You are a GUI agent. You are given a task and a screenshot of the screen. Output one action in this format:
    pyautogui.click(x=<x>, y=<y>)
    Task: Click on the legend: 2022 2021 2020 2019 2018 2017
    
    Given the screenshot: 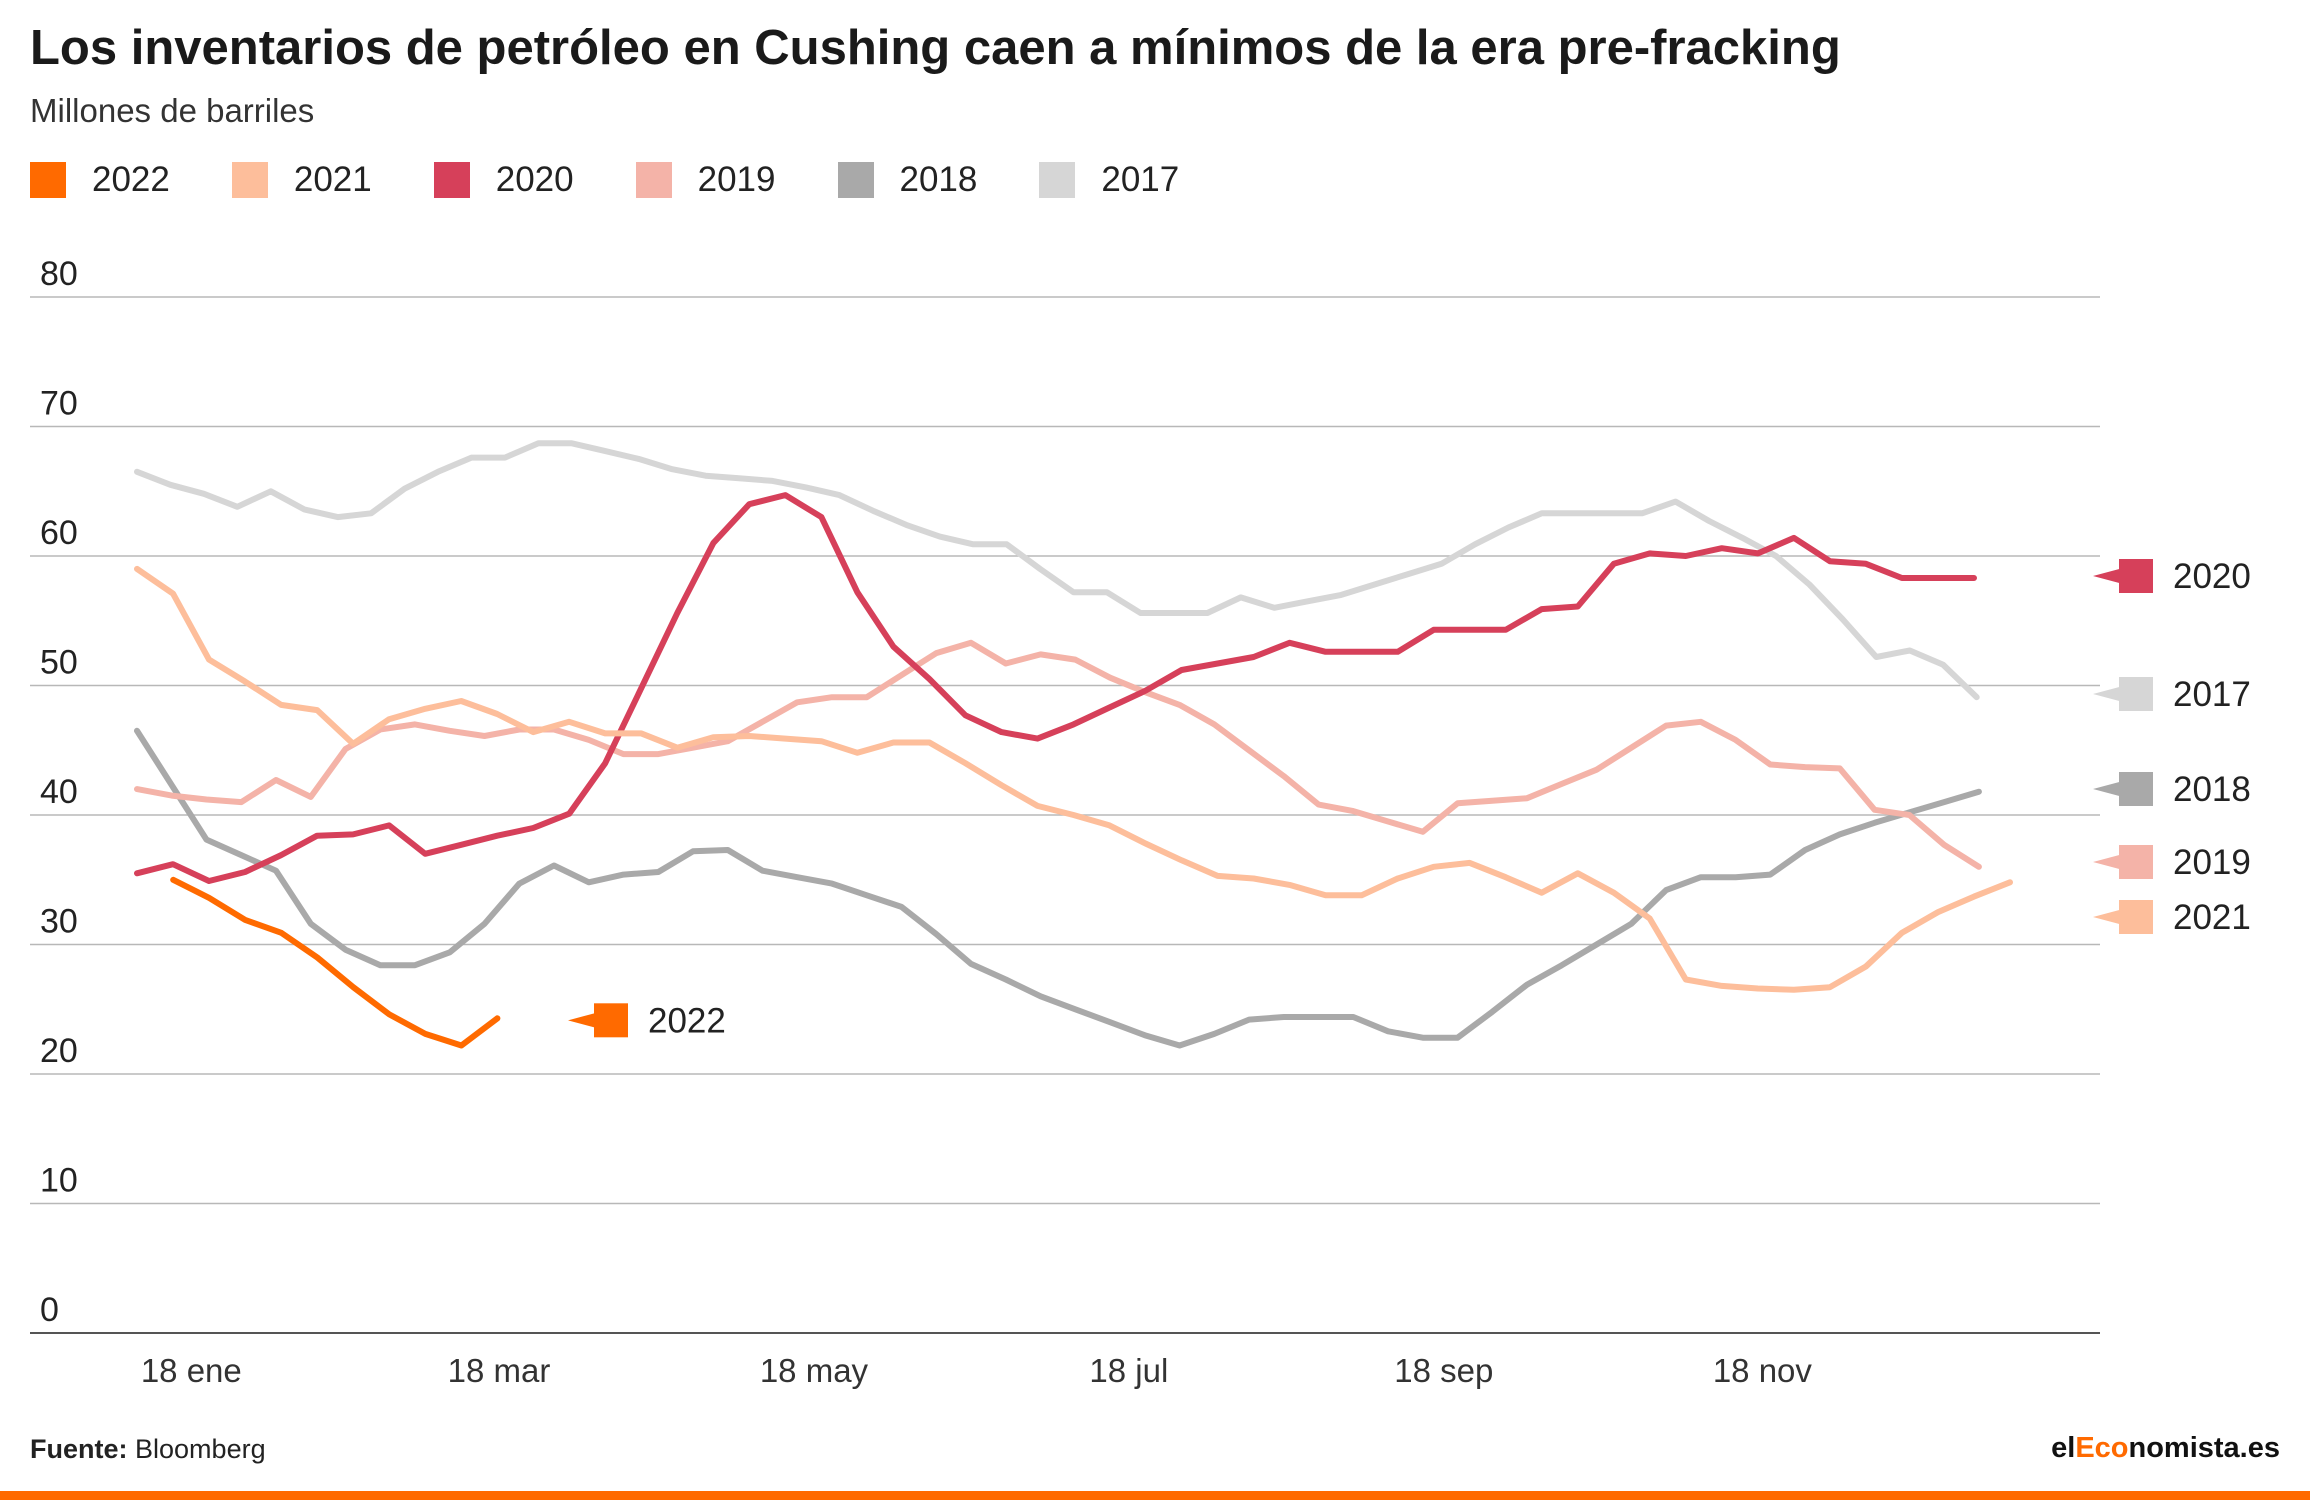 What is the action you would take?
    pyautogui.click(x=635, y=180)
    